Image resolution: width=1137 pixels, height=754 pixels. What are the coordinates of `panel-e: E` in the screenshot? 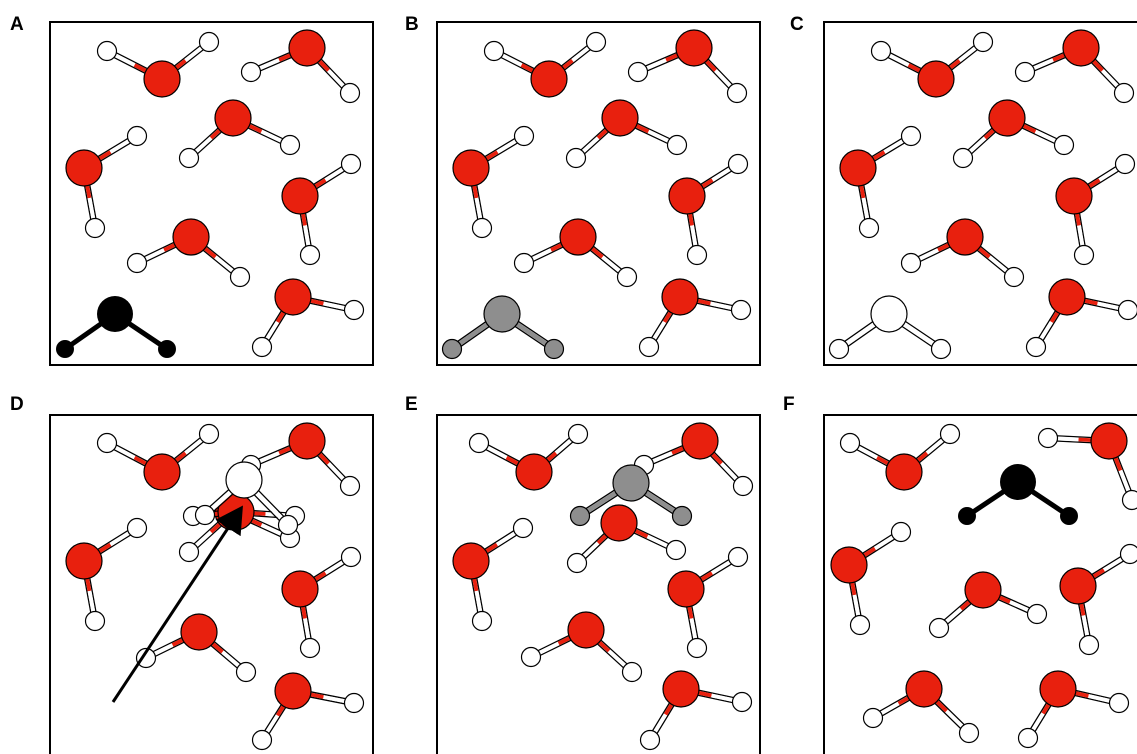 It's located at (583, 574).